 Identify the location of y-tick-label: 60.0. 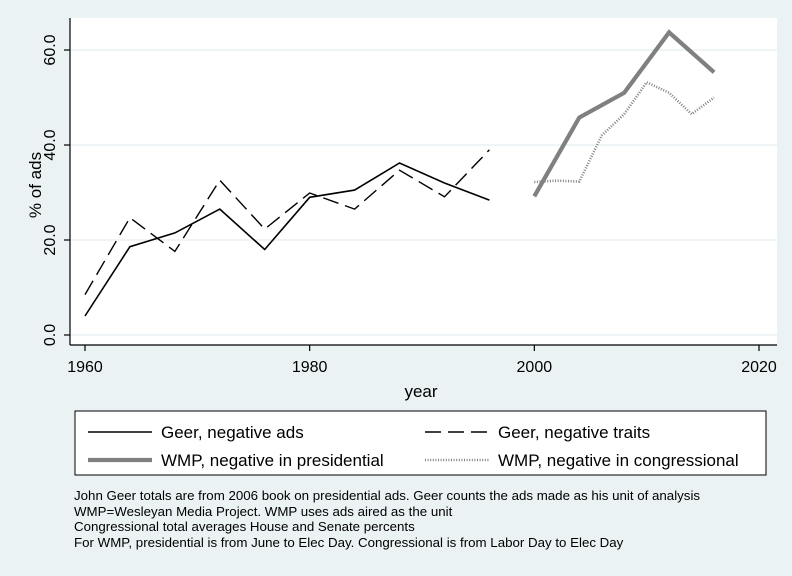
(50, 49).